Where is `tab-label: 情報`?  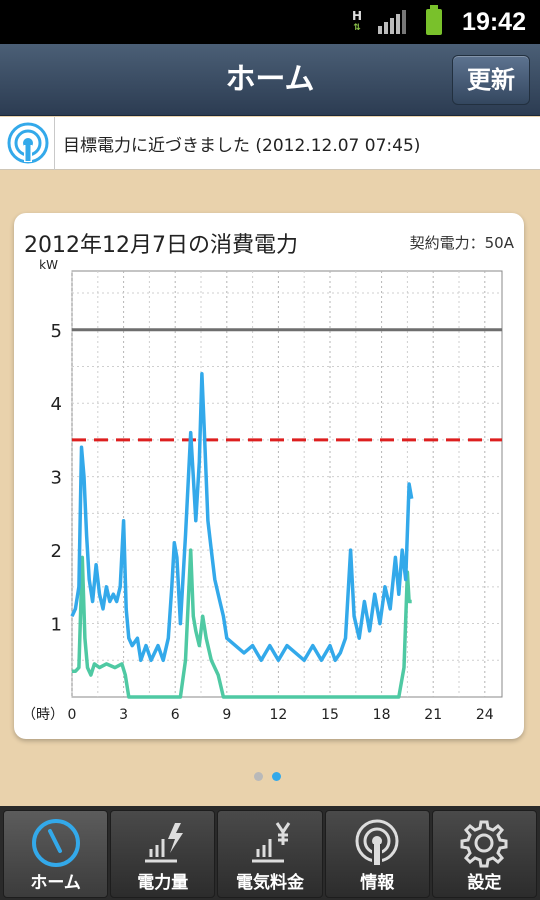 tab-label: 情報 is located at coordinates (377, 883).